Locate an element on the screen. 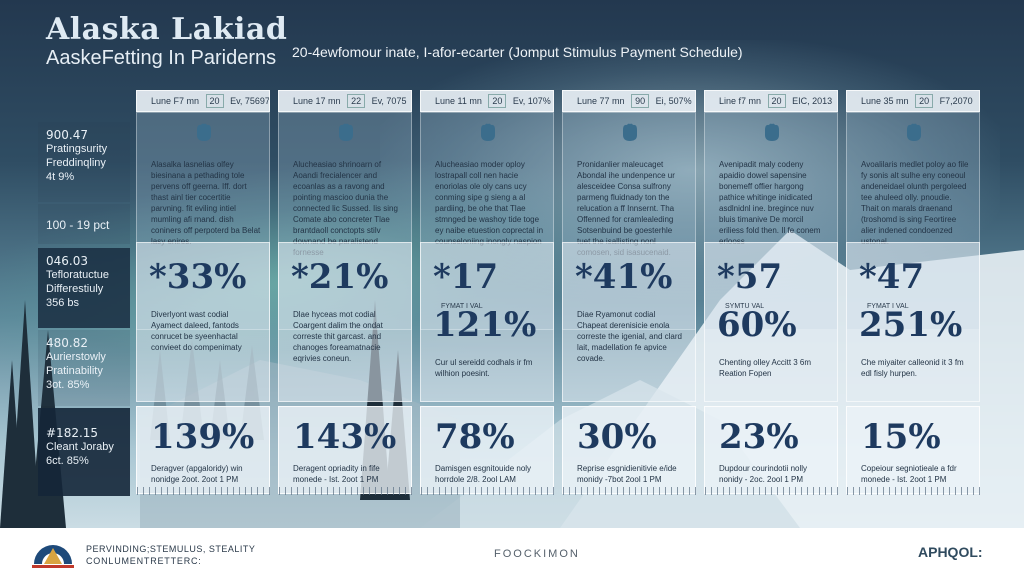  metric-percent: *17 is located at coordinates (466, 277).